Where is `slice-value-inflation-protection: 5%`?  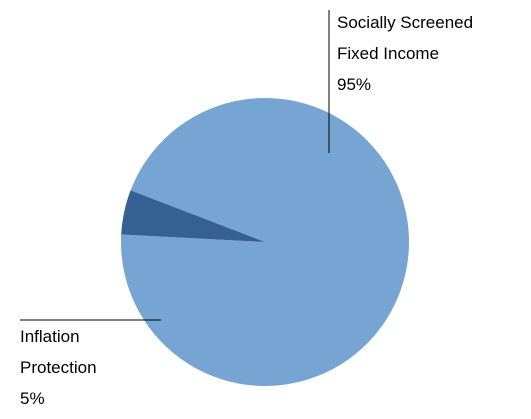
slice-value-inflation-protection: 5% is located at coordinates (32, 398).